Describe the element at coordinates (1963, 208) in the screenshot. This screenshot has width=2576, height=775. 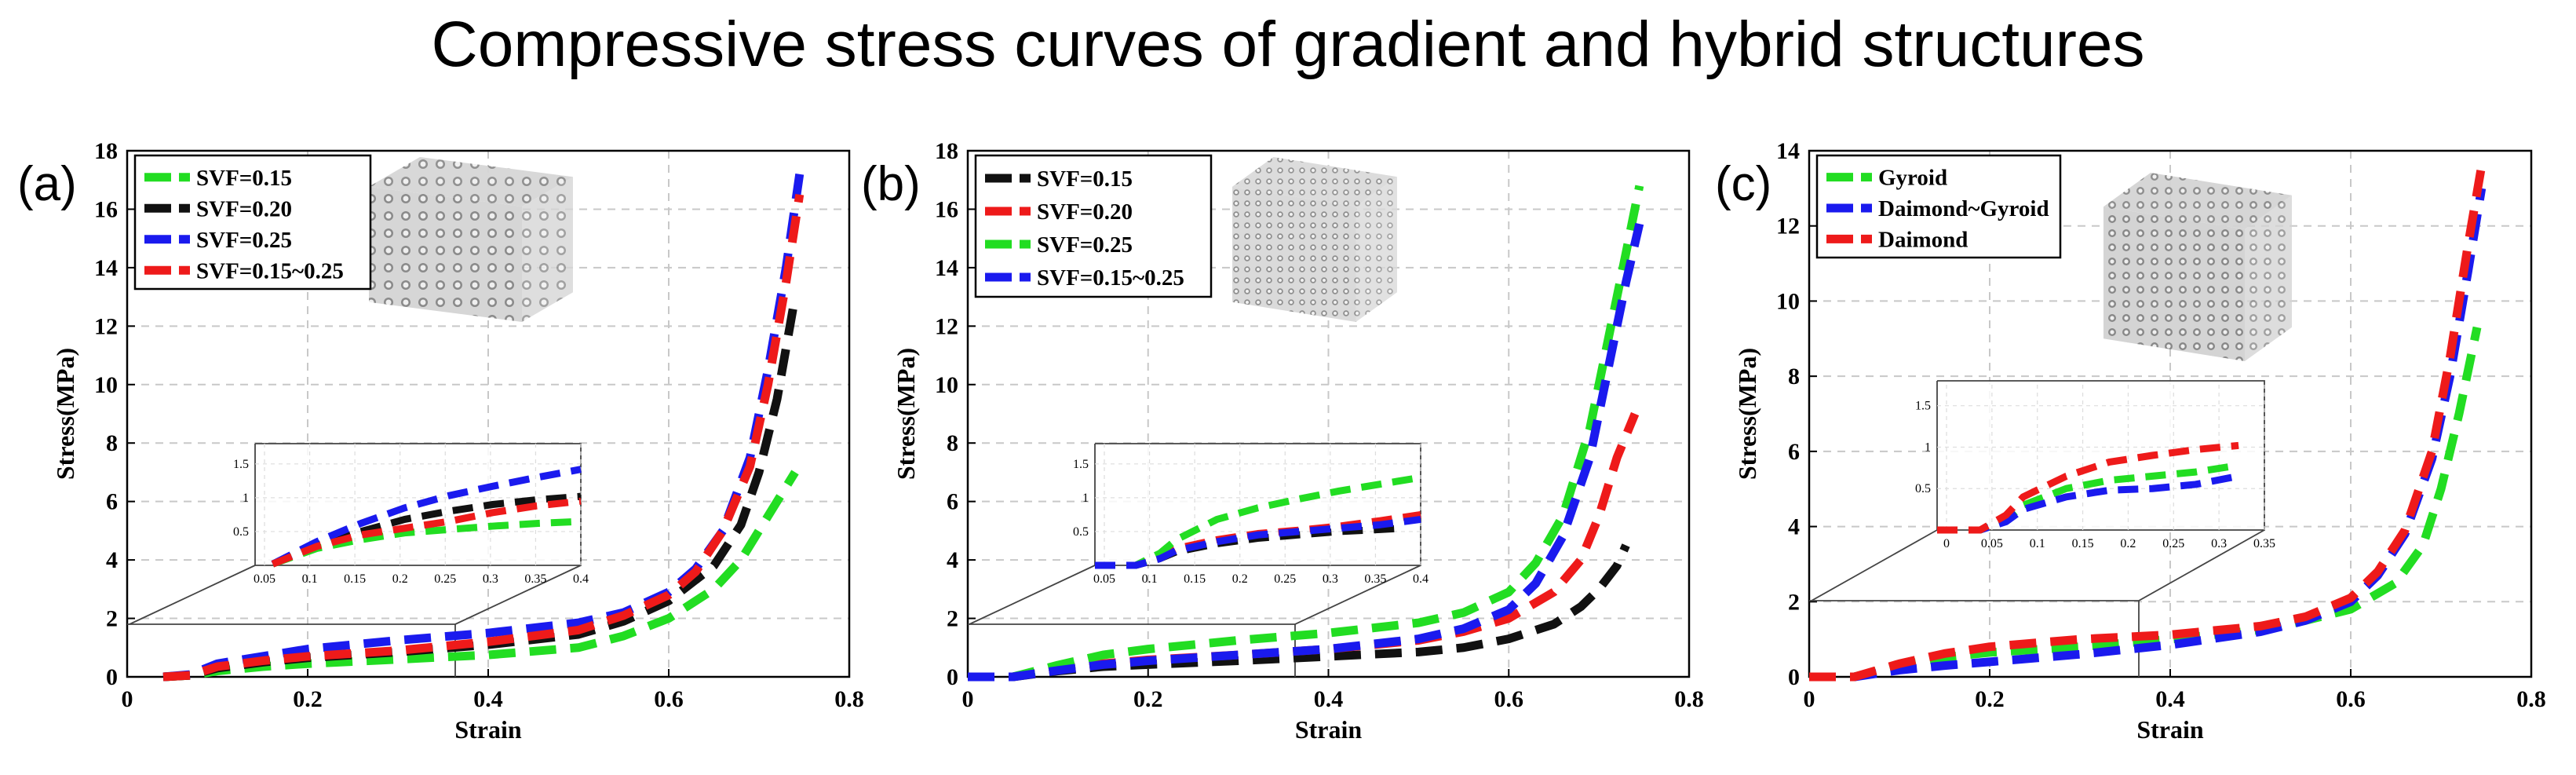
I see `legend-label: Daimond~Gyroid` at that location.